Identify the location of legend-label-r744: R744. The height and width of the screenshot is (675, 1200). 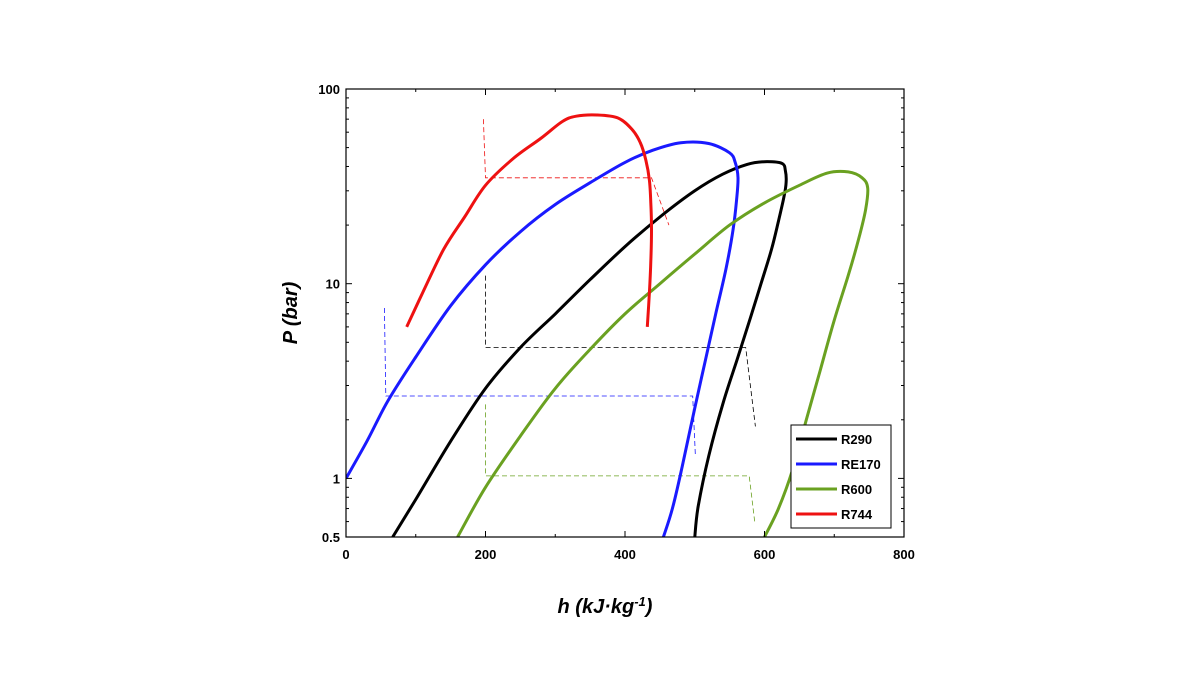
(857, 514).